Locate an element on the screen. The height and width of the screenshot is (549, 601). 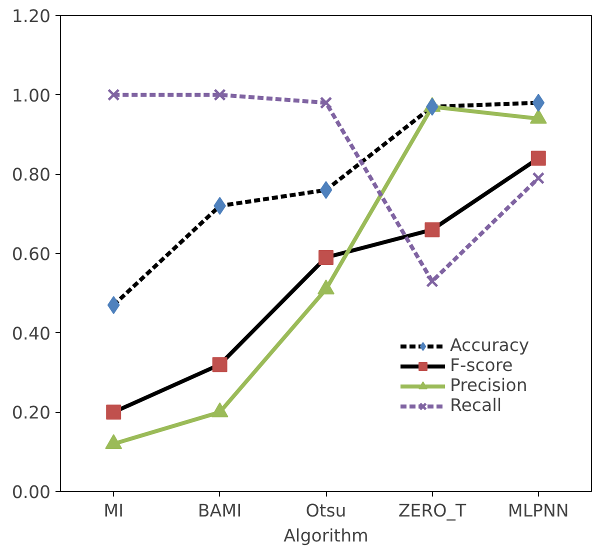
x-tick-label: Otsu is located at coordinates (326, 512).